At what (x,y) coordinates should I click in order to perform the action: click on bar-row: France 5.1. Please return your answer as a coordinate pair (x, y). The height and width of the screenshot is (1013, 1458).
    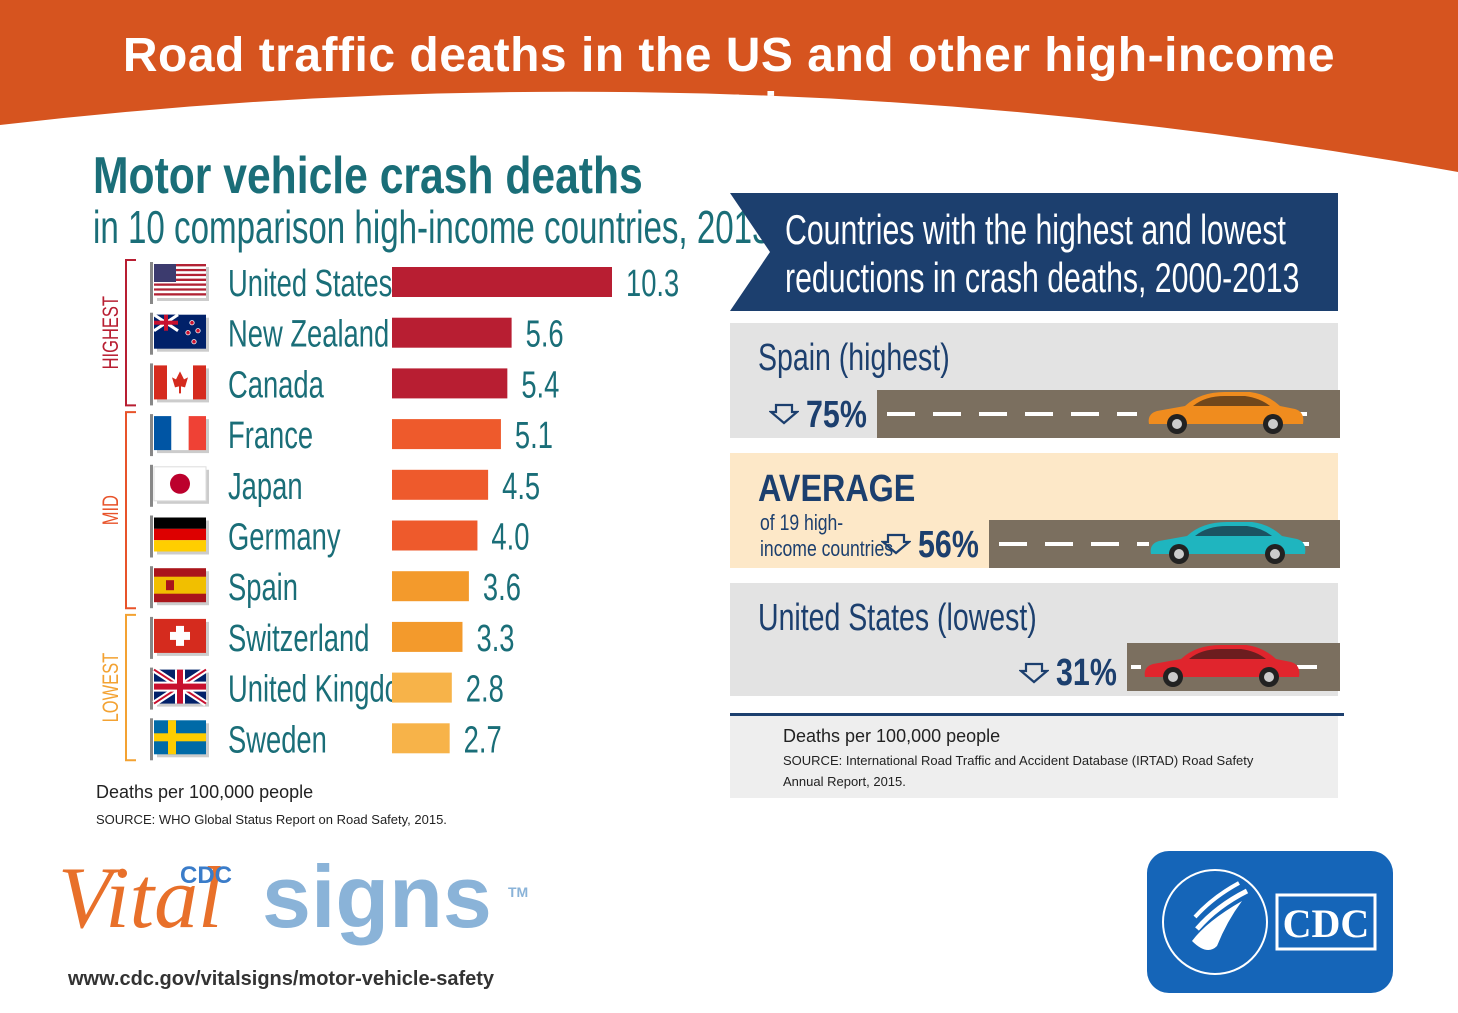
    Looking at the image, I should click on (351, 435).